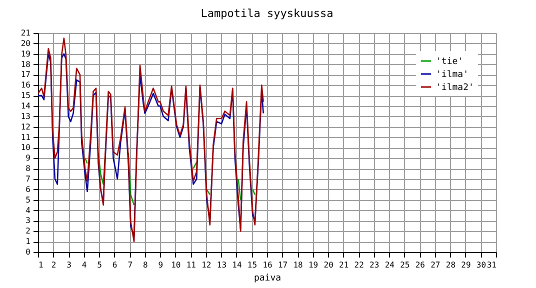  Describe the element at coordinates (267, 13) in the screenshot. I see `chart-title: Lampotila syyskuussa` at that location.